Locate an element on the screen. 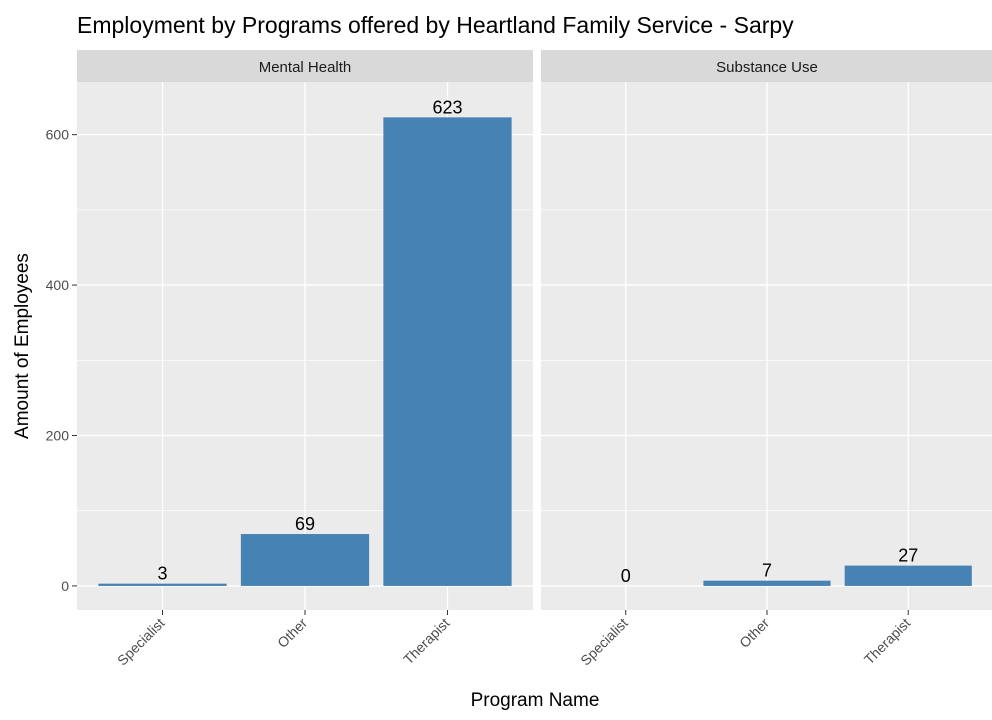  bar-value-label: 7 is located at coordinates (767, 571).